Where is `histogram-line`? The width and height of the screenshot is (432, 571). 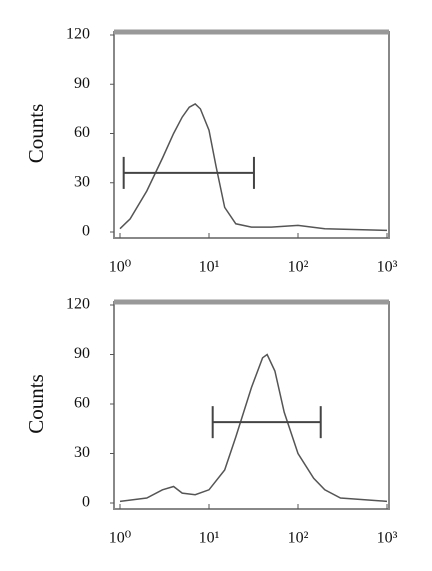 histogram-line is located at coordinates (253, 167).